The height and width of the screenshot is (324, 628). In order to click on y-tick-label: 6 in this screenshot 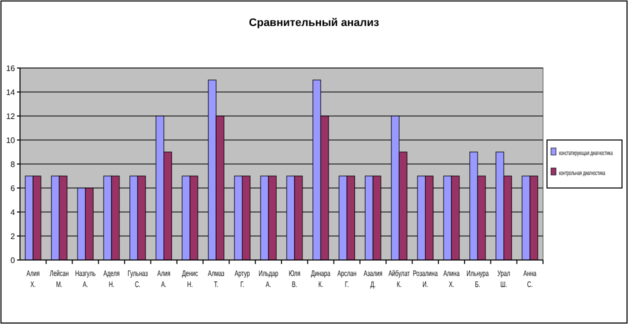, I will do `click(13, 188)`.